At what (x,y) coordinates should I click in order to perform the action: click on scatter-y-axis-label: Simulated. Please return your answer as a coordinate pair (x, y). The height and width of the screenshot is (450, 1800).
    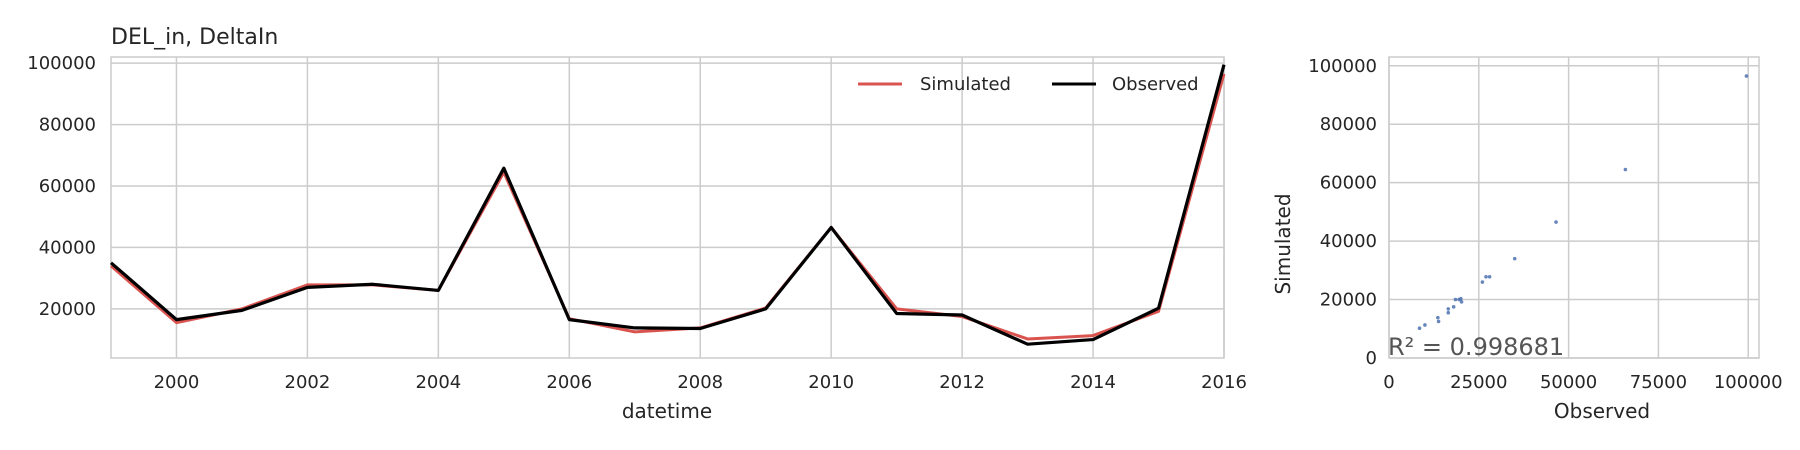
    Looking at the image, I should click on (1283, 243).